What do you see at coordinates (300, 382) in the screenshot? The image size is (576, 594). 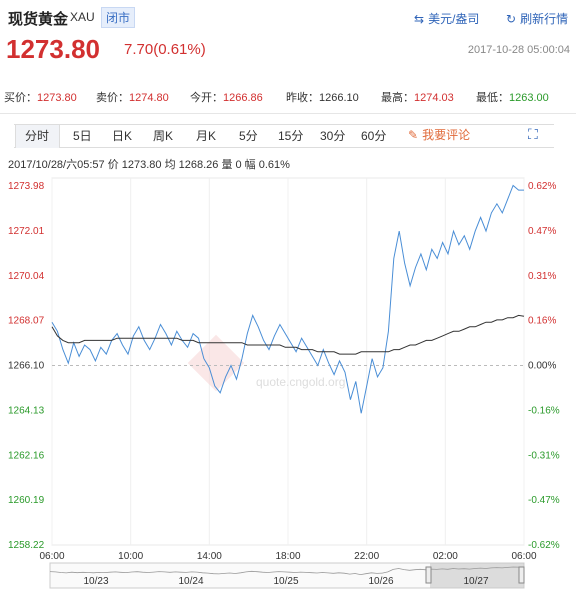 I see `svg-text: quote.cngold.org` at bounding box center [300, 382].